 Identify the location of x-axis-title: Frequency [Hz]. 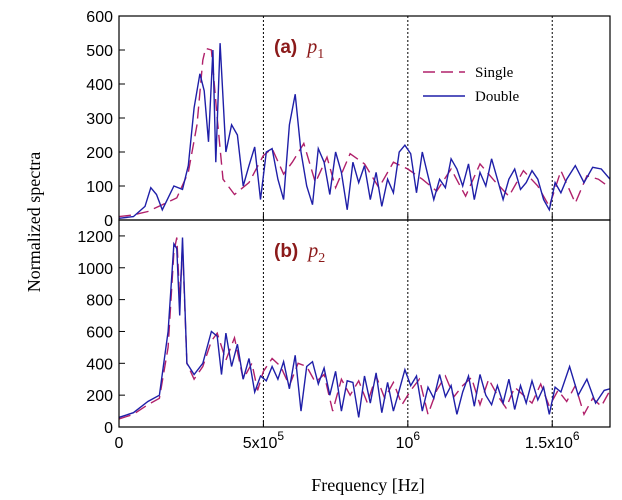
(367, 485).